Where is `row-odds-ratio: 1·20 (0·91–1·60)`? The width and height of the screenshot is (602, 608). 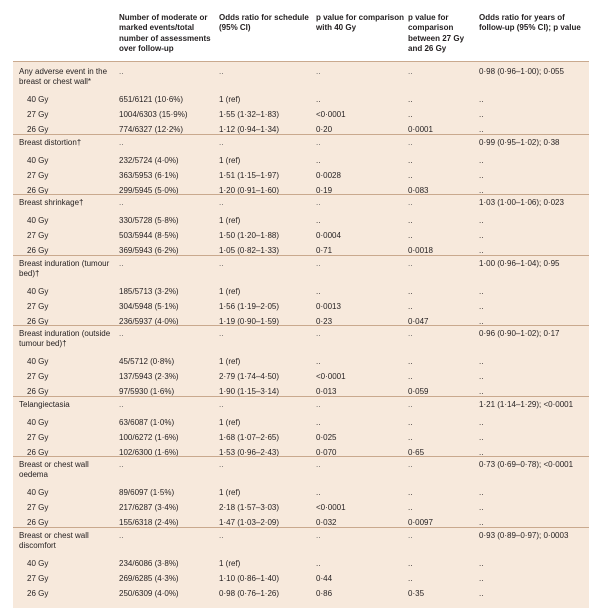
row-odds-ratio: 1·20 (0·91–1·60) is located at coordinates (249, 190).